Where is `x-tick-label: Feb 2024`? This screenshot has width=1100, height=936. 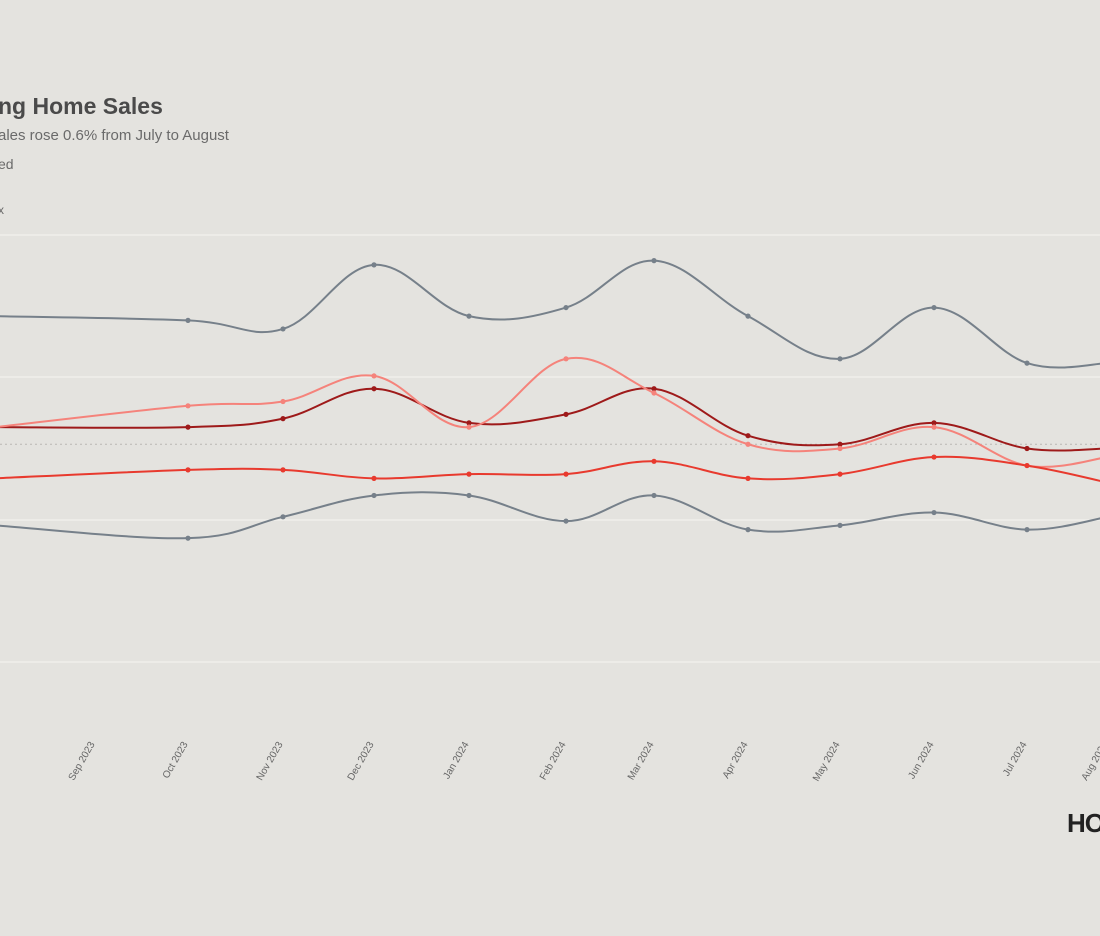
x-tick-label: Feb 2024 is located at coordinates (553, 761).